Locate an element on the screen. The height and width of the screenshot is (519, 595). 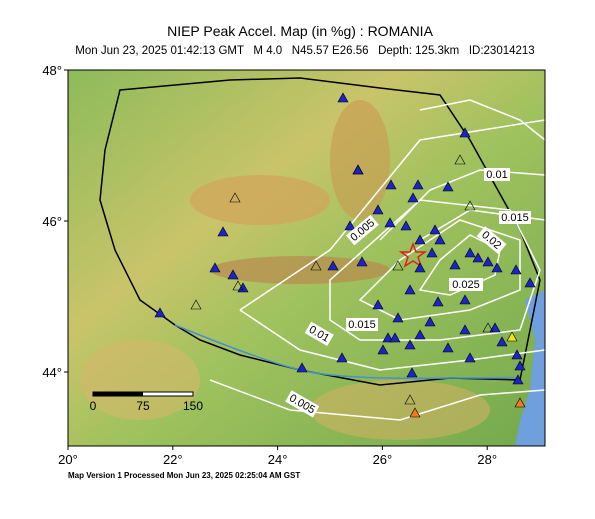
lon-tick-label: 20° is located at coordinates (68, 459).